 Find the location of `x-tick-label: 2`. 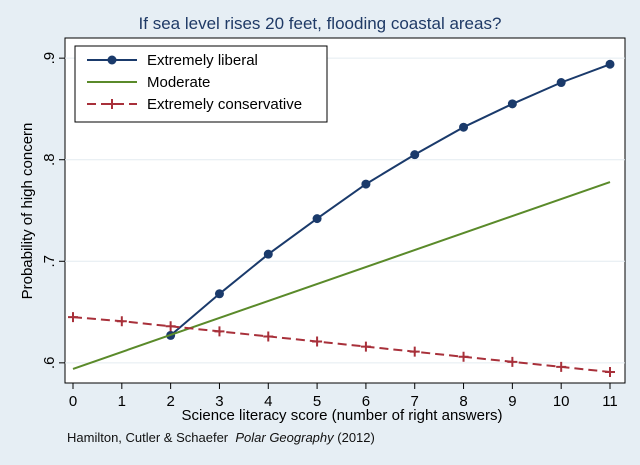

x-tick-label: 2 is located at coordinates (170, 401).